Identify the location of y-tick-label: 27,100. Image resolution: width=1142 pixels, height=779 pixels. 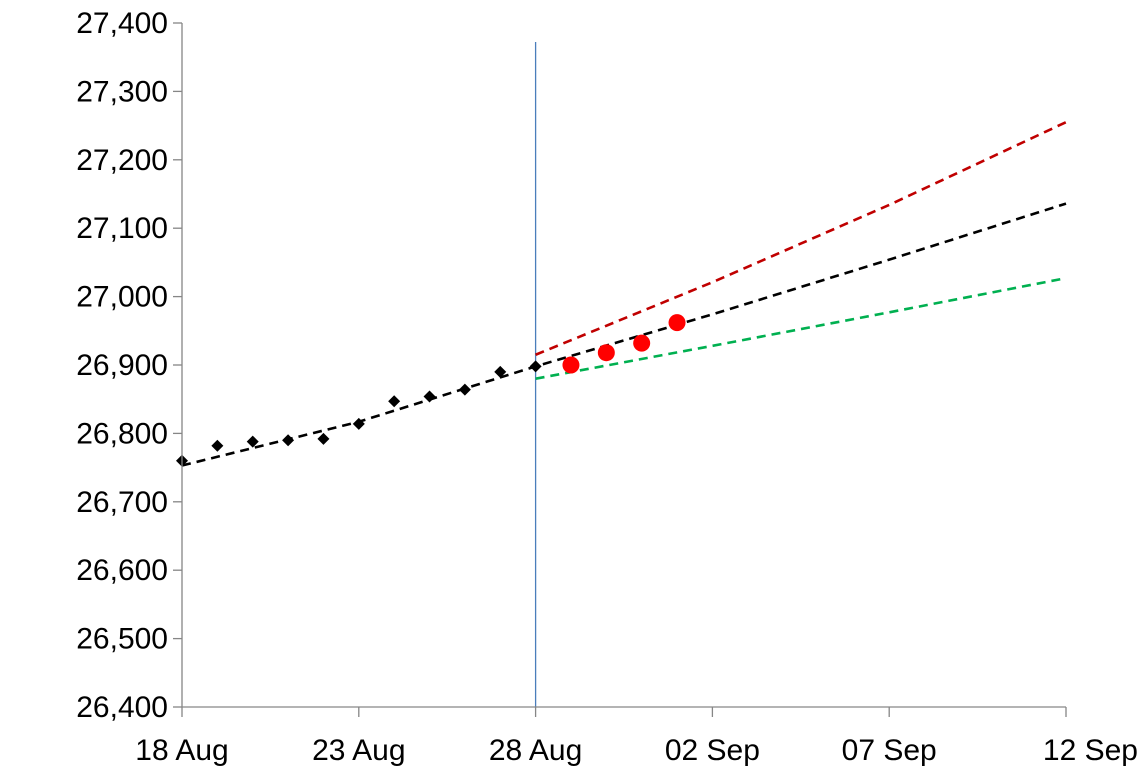
(122, 228).